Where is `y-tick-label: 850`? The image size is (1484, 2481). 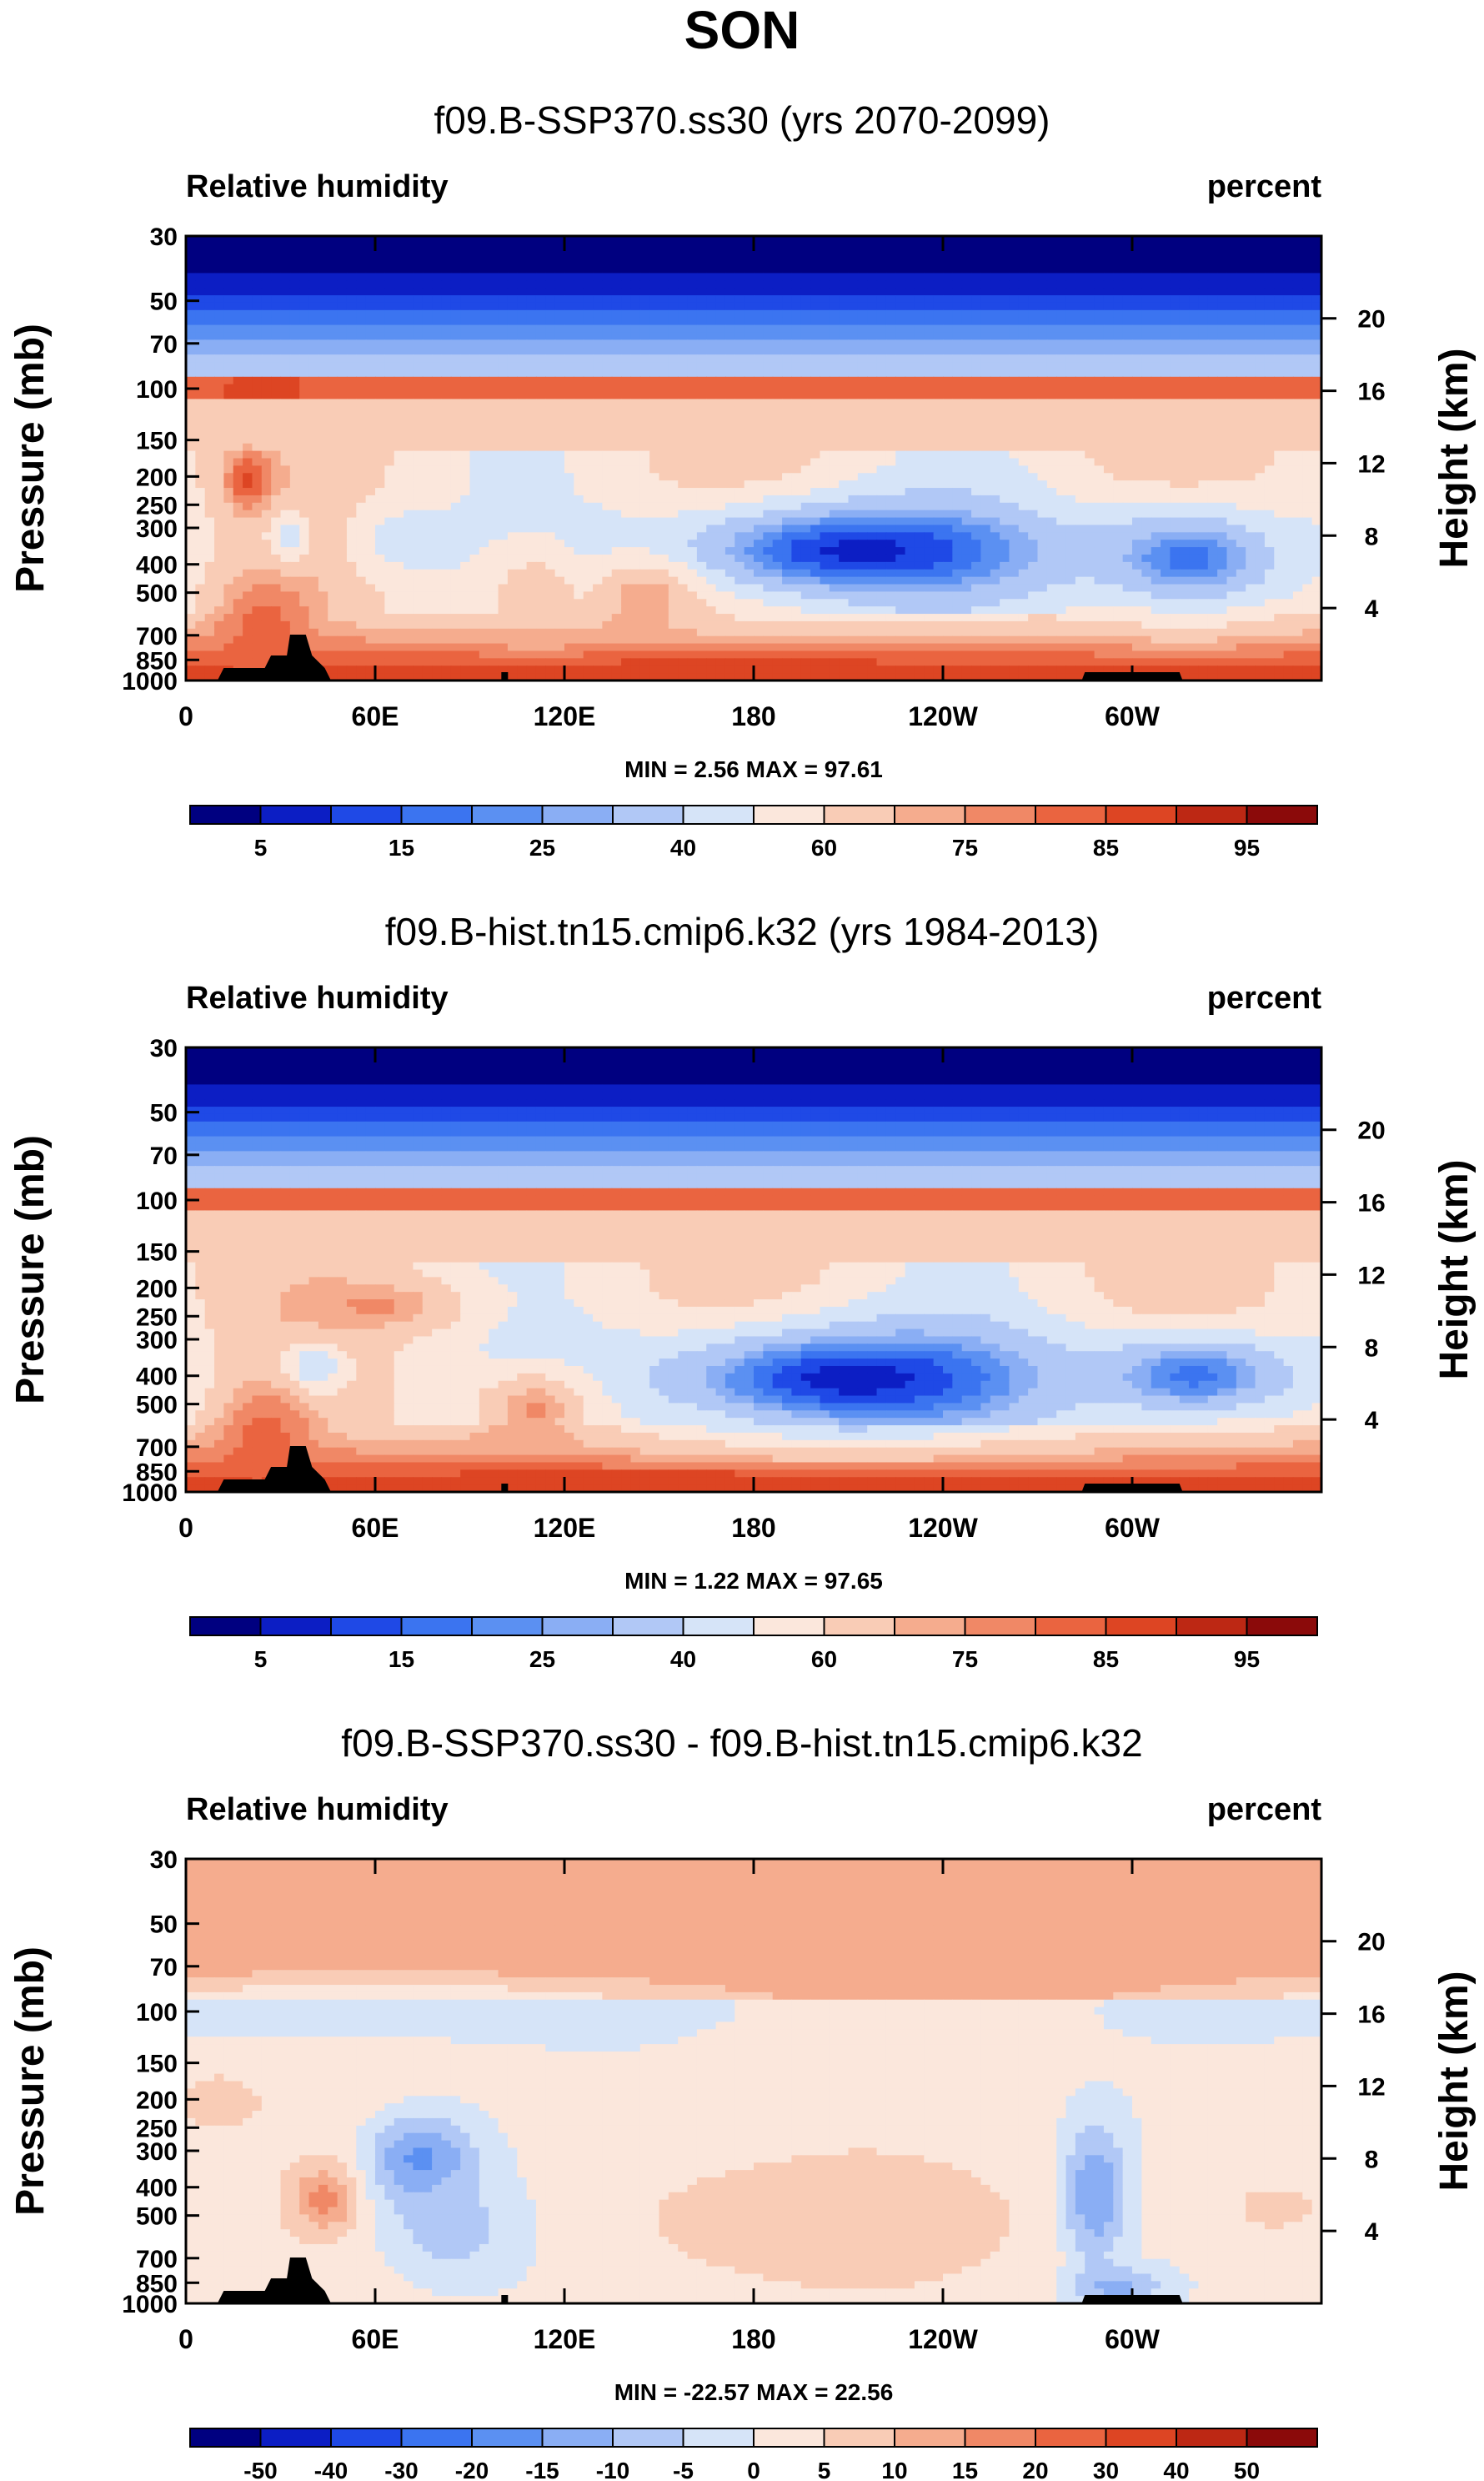 y-tick-label: 850 is located at coordinates (157, 661).